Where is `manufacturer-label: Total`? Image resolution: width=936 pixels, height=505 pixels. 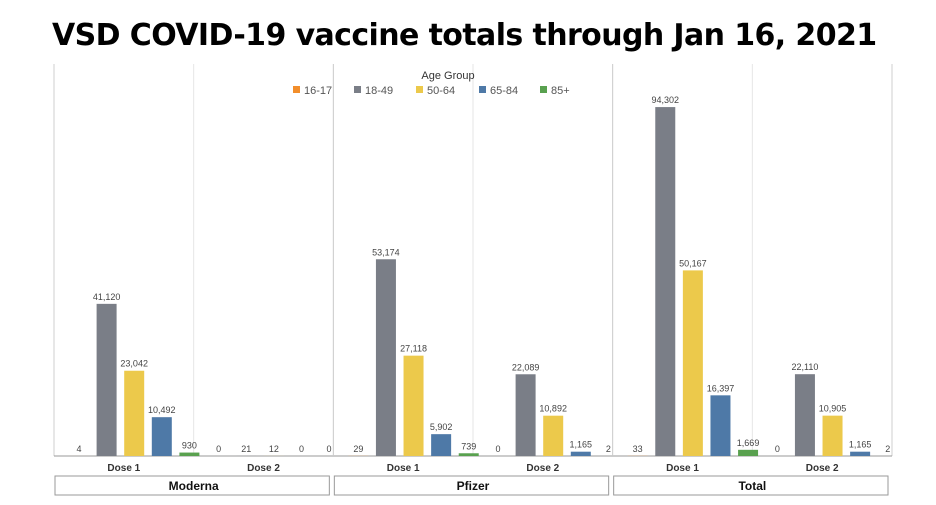
manufacturer-label: Total is located at coordinates (752, 486).